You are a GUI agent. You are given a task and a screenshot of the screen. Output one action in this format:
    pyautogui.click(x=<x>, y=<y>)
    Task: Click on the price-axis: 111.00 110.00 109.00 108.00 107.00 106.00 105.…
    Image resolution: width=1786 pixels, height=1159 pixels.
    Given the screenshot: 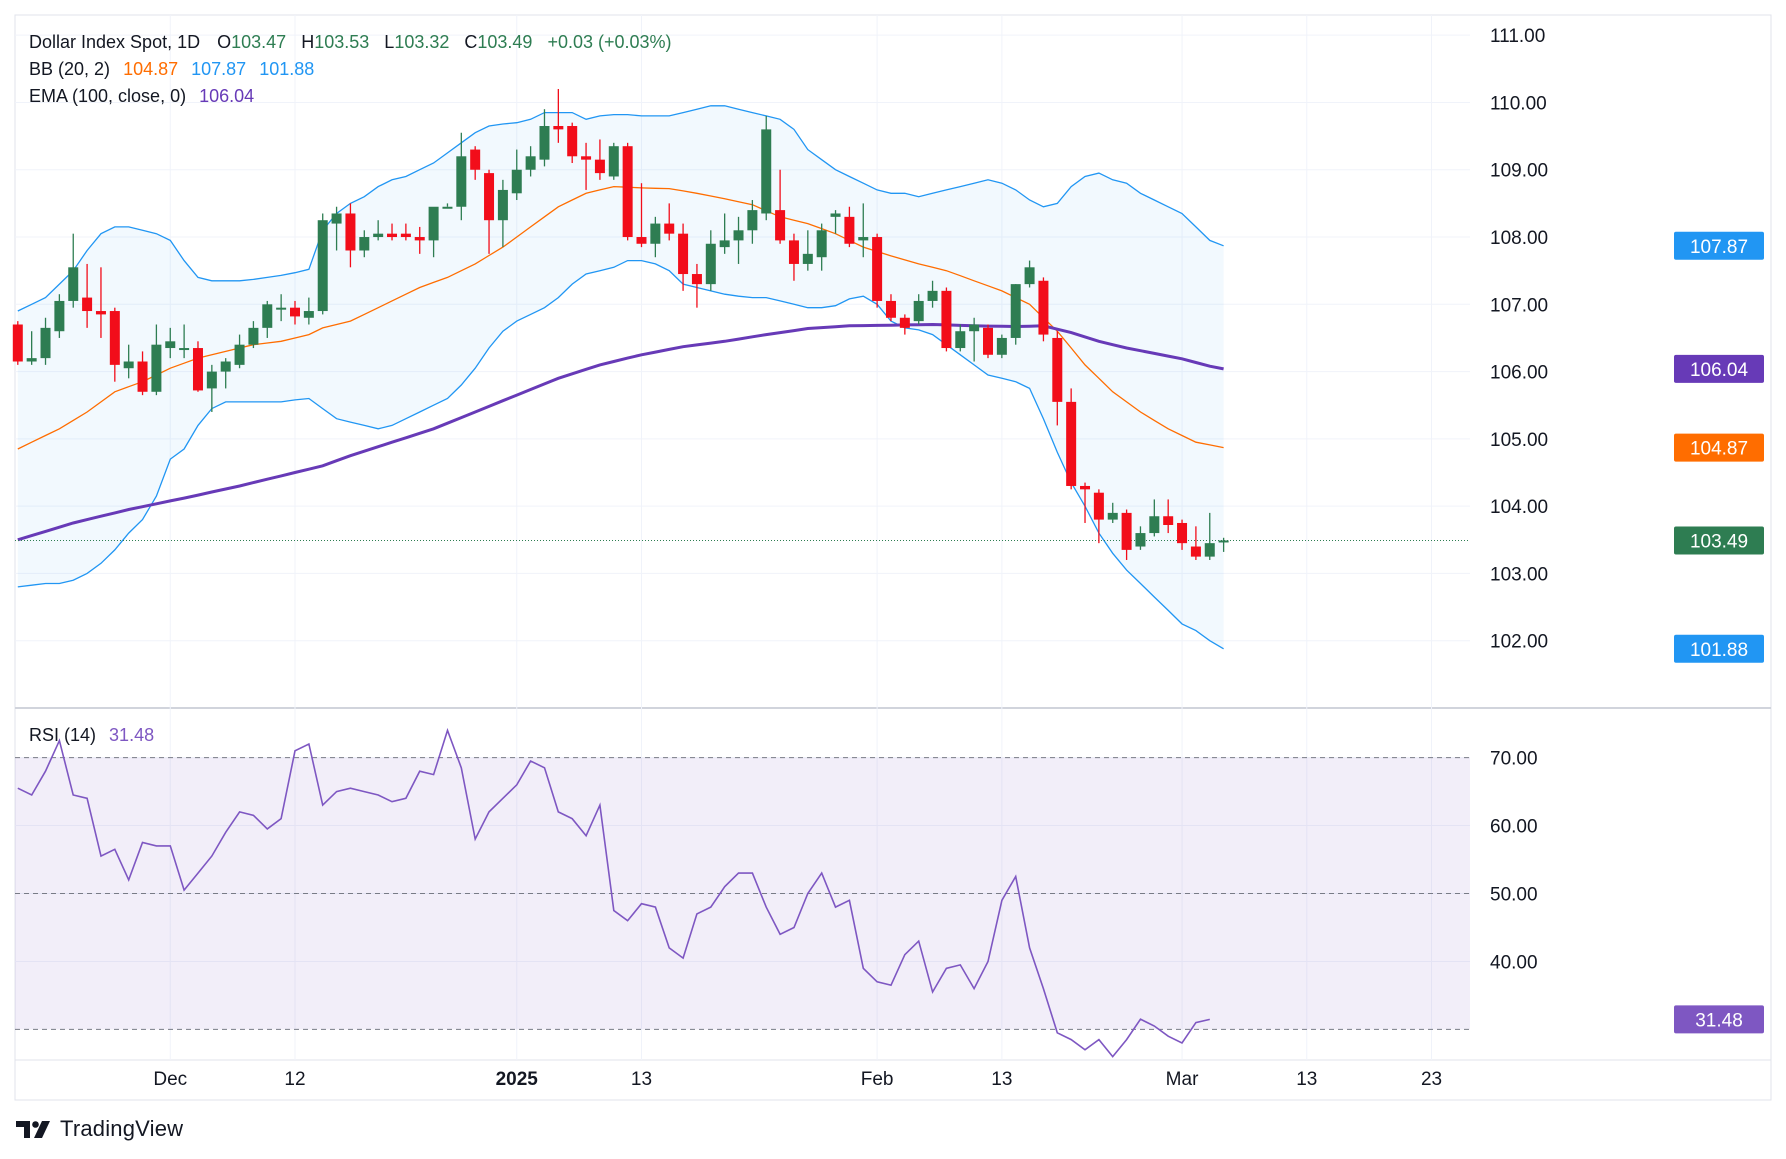 What is the action you would take?
    pyautogui.click(x=1519, y=339)
    